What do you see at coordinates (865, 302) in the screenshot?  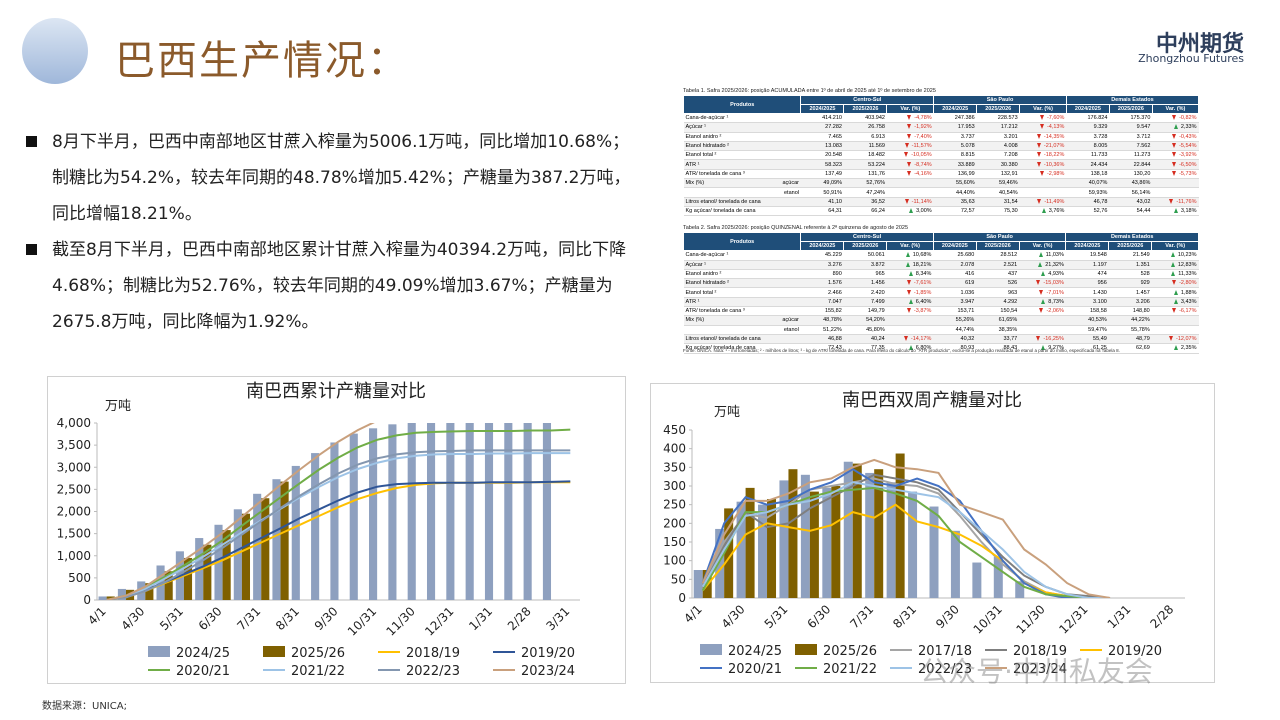 I see `table-cell: 7.499` at bounding box center [865, 302].